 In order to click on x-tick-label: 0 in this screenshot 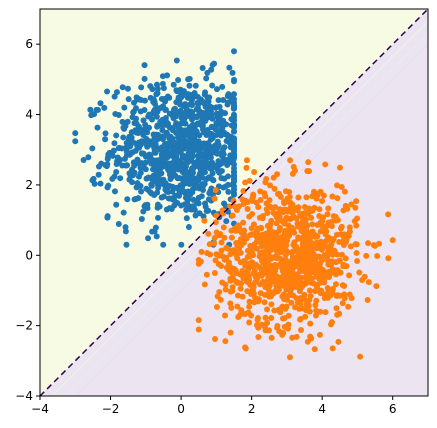, I will do `click(181, 409)`.